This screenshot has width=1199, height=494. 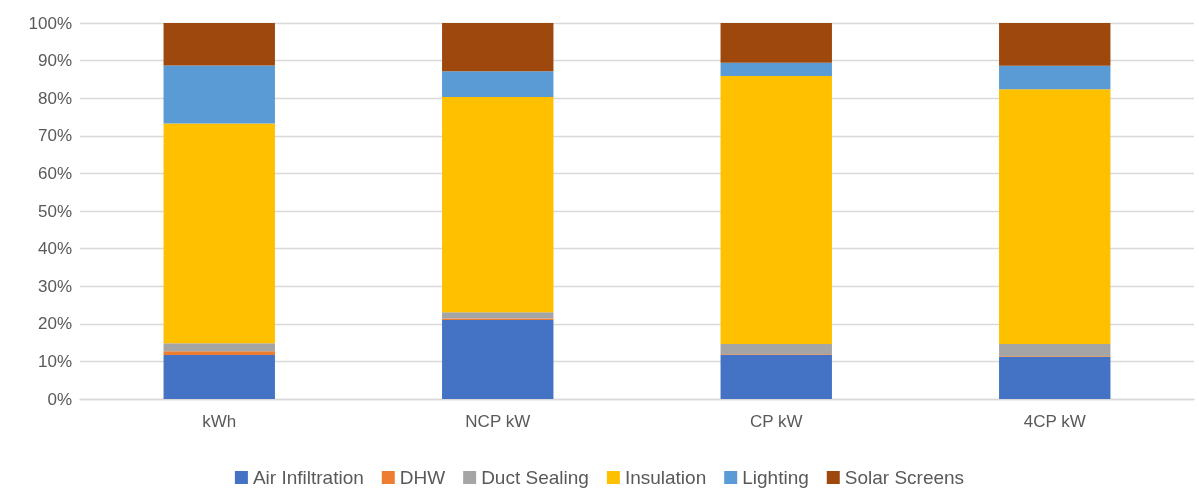 What do you see at coordinates (54, 286) in the screenshot?
I see `y-tick-label: 30%` at bounding box center [54, 286].